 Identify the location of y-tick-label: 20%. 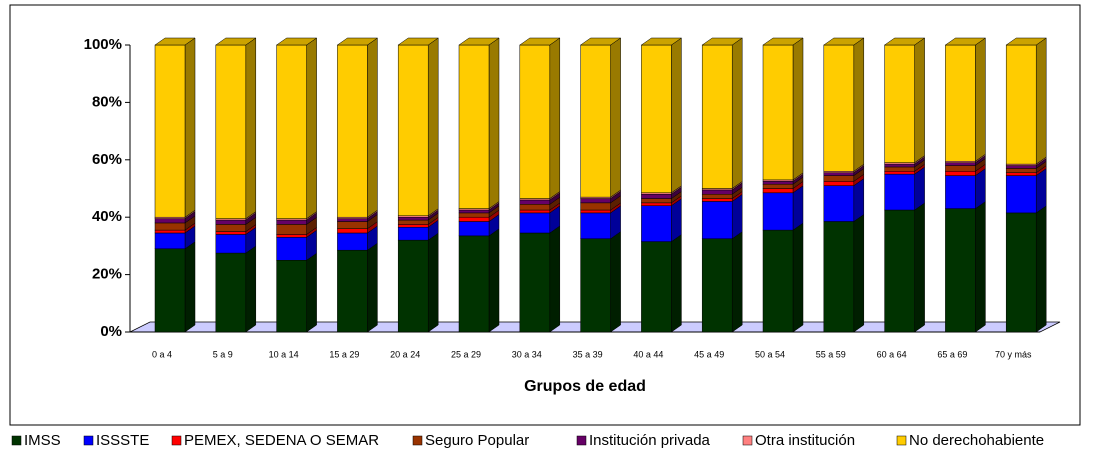
(107, 274).